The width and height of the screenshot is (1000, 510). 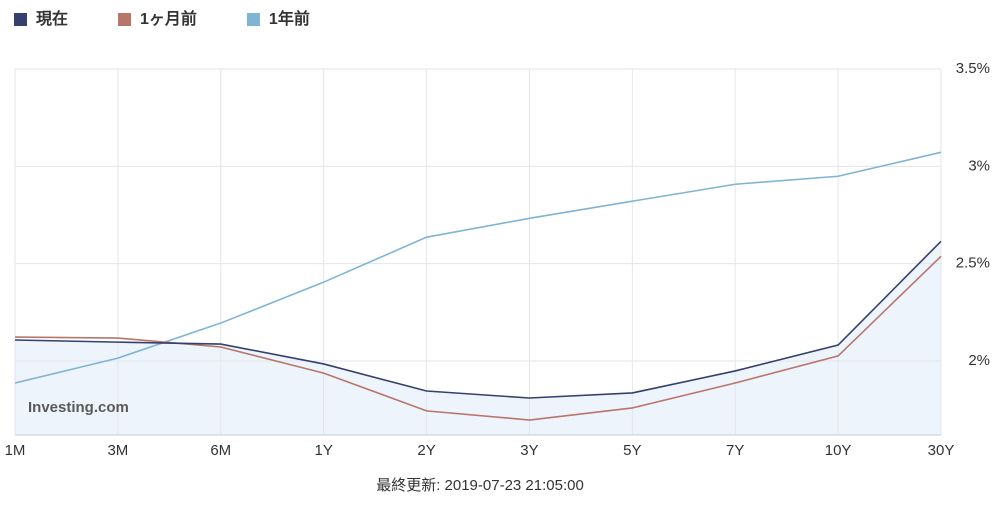 I want to click on legend-label: 1ヶ月前, so click(x=168, y=18).